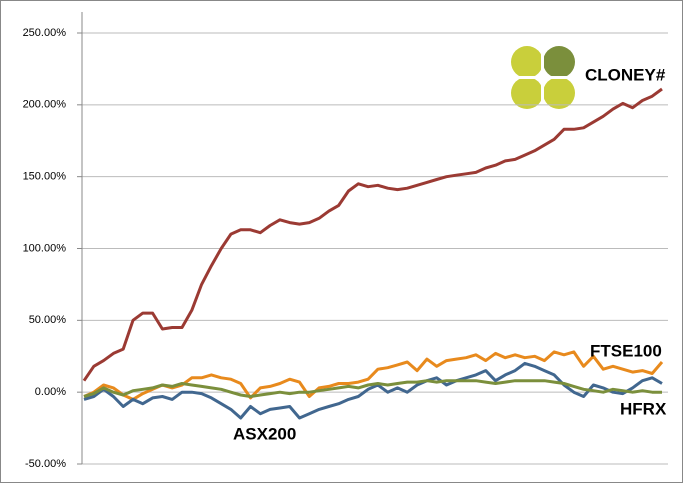 The width and height of the screenshot is (683, 483). Describe the element at coordinates (543, 78) in the screenshot. I see `logo` at that location.